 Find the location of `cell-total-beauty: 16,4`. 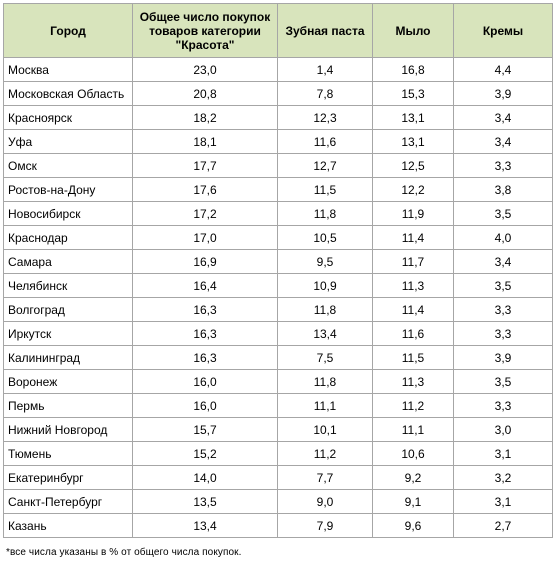

cell-total-beauty: 16,4 is located at coordinates (205, 285).